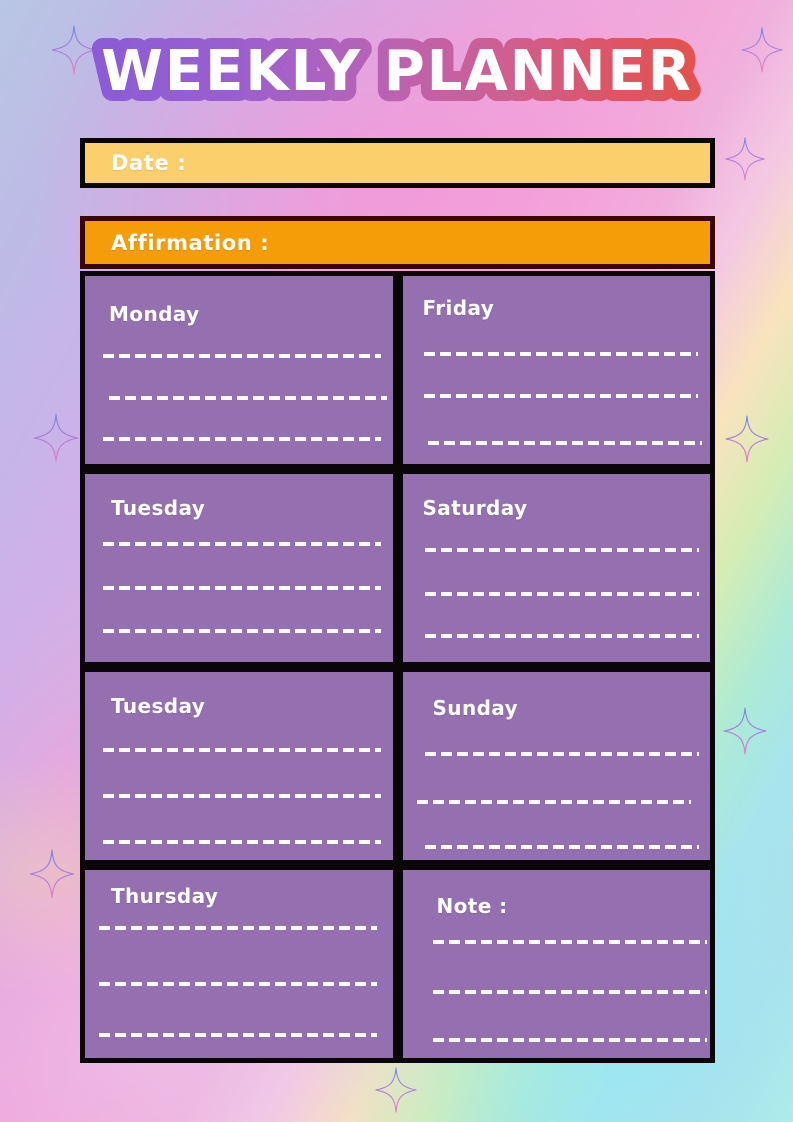 The width and height of the screenshot is (793, 1122). Describe the element at coordinates (556, 568) in the screenshot. I see `cell-saturday: Saturday` at that location.